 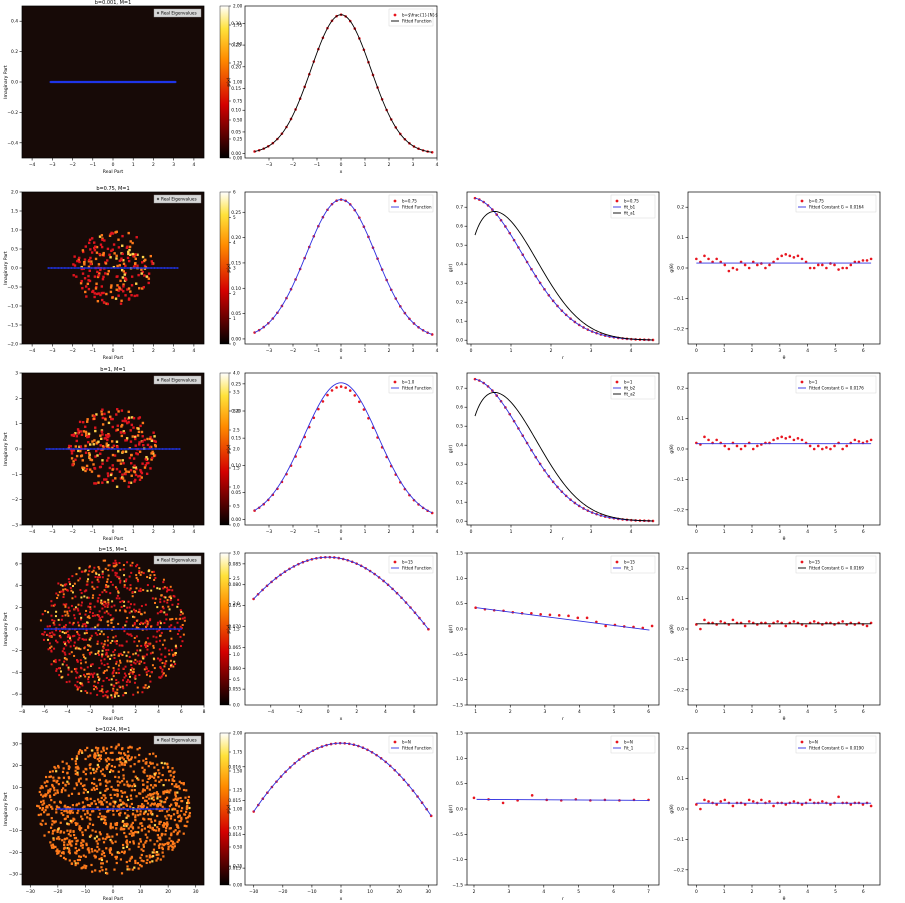 What do you see at coordinates (411, 564) in the screenshot?
I see `legend-frame` at bounding box center [411, 564].